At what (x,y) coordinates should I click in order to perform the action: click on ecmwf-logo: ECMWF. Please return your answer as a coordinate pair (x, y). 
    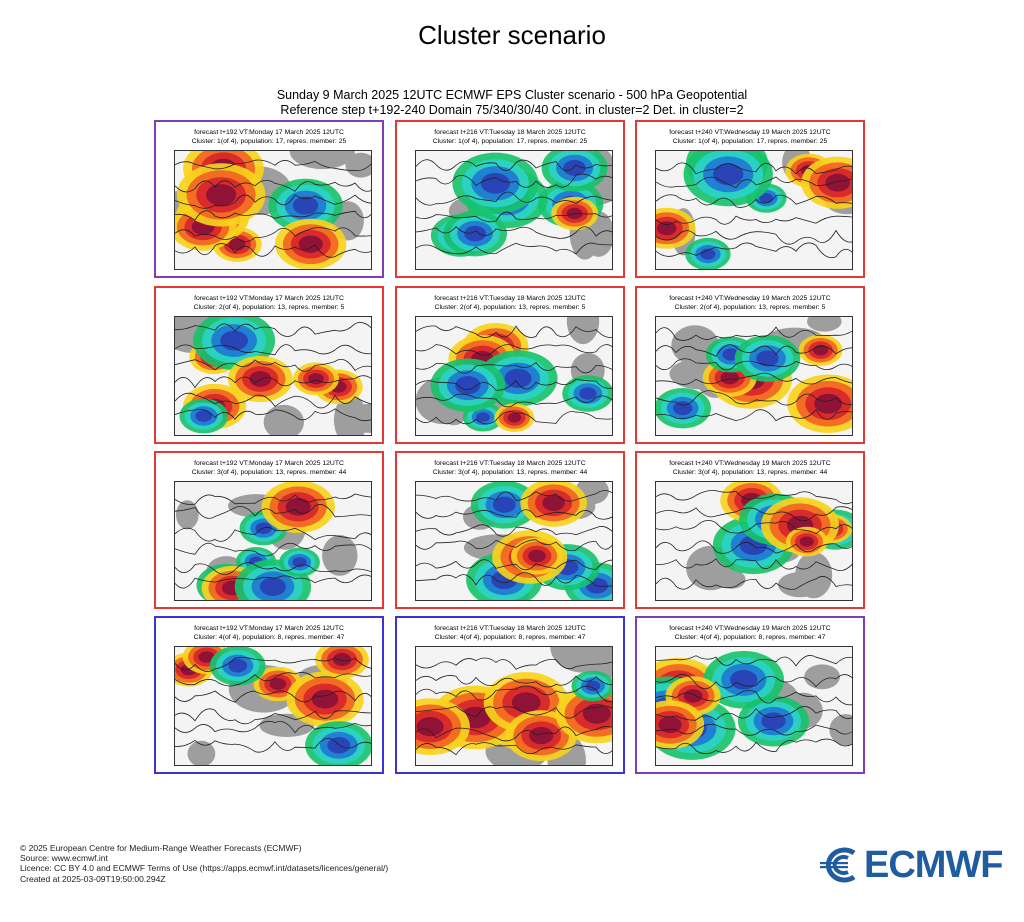
    Looking at the image, I should click on (910, 865).